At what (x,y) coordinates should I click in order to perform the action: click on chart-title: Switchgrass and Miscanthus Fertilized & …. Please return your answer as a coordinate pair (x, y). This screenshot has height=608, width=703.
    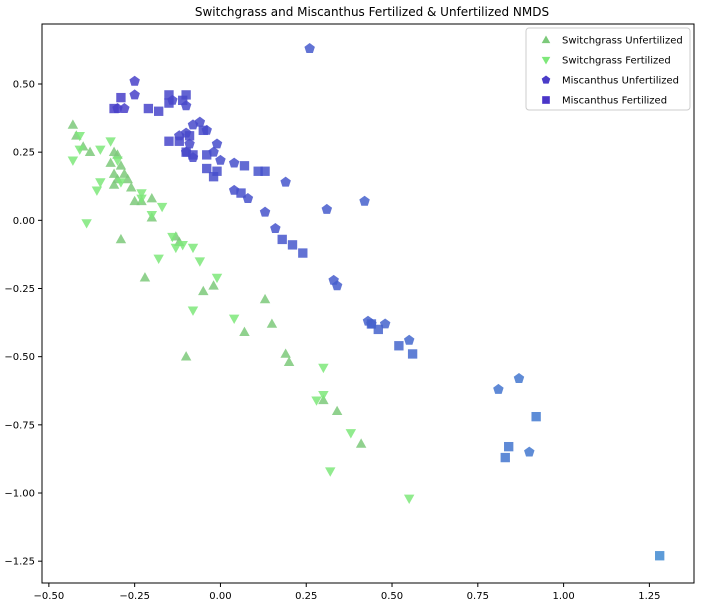
    Looking at the image, I should click on (372, 12).